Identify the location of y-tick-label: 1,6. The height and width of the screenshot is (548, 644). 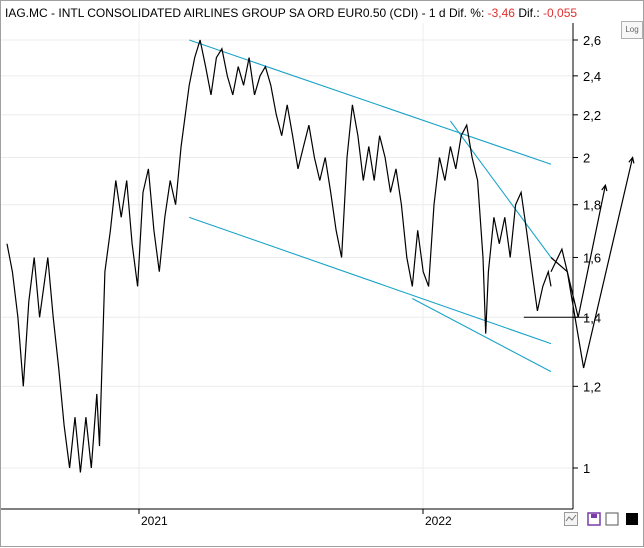
(592, 257).